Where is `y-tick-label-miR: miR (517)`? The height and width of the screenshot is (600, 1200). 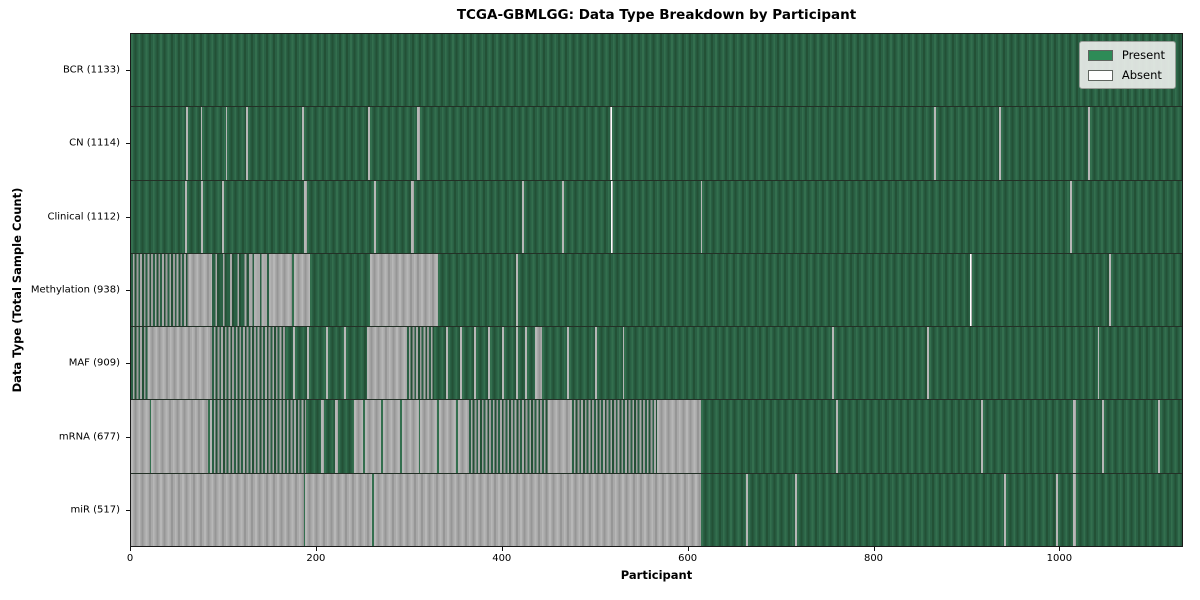
y-tick-label-miR: miR (517) is located at coordinates (95, 510).